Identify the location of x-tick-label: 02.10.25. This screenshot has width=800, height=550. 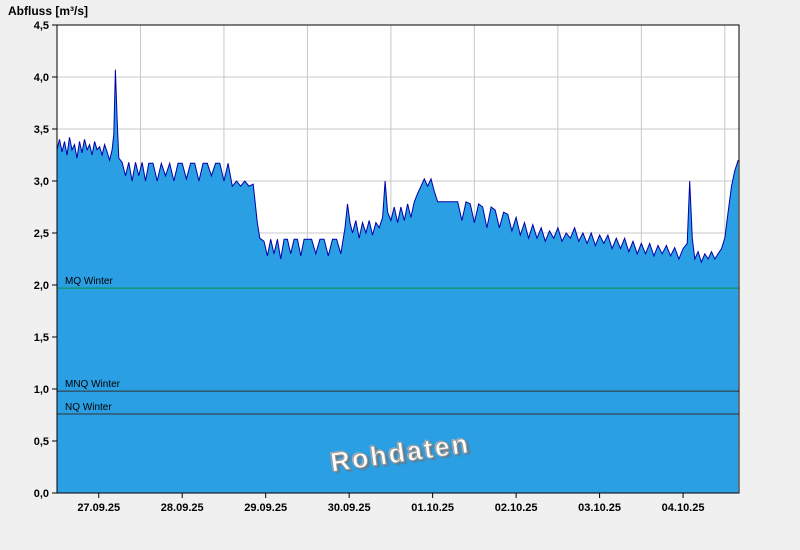
(516, 508).